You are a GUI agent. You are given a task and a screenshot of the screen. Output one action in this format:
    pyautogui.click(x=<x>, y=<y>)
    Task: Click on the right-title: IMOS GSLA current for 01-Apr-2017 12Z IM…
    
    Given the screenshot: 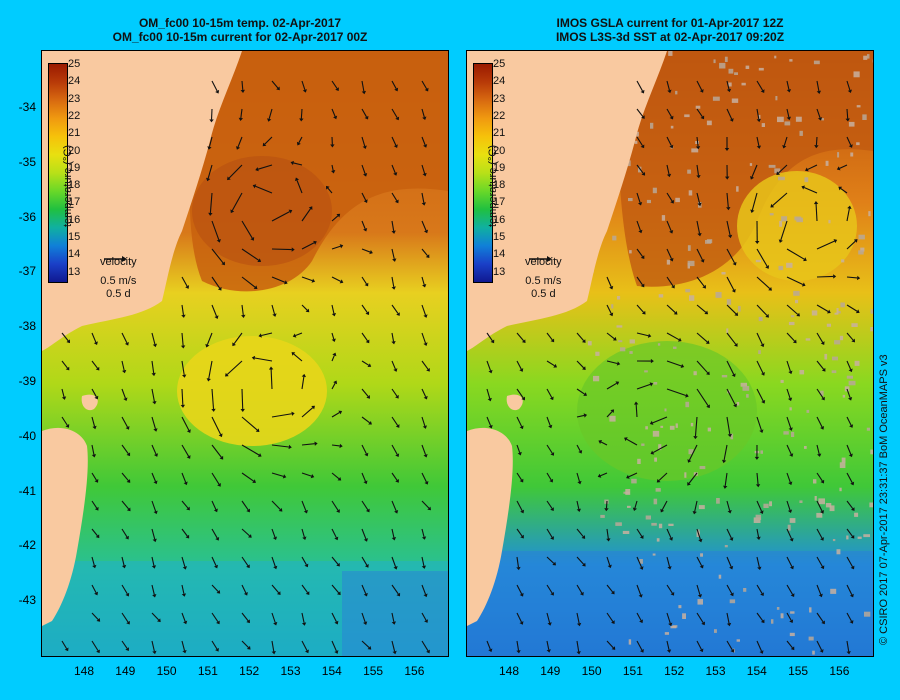 What is the action you would take?
    pyautogui.click(x=670, y=30)
    